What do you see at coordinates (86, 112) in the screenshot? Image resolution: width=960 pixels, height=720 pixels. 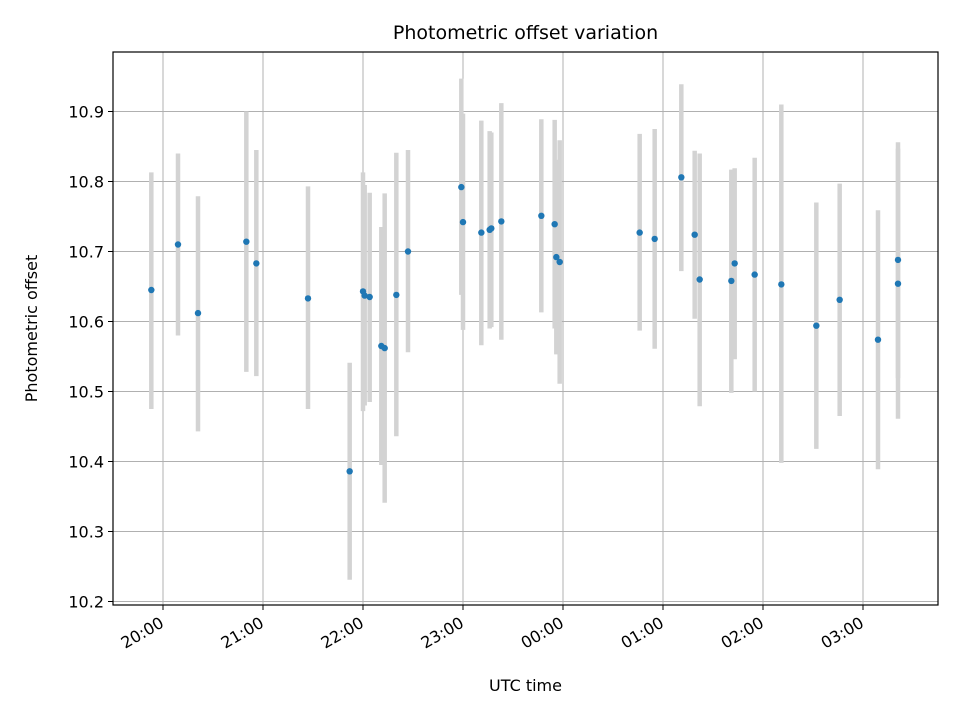 I see `y-tick-label: 10.9` at bounding box center [86, 112].